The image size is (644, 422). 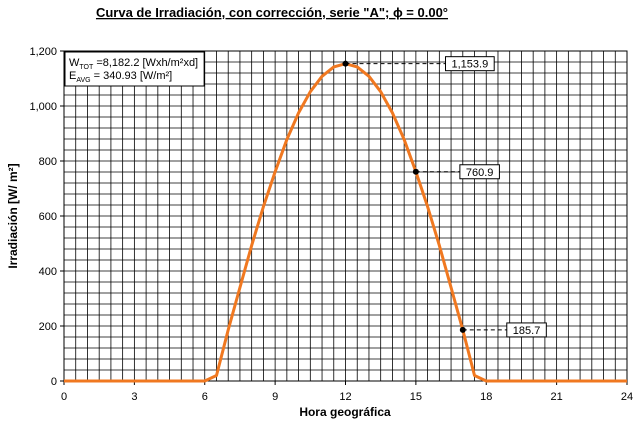 I want to click on info-line: EAVG = 340.93 [W/m²], so click(x=120, y=77).